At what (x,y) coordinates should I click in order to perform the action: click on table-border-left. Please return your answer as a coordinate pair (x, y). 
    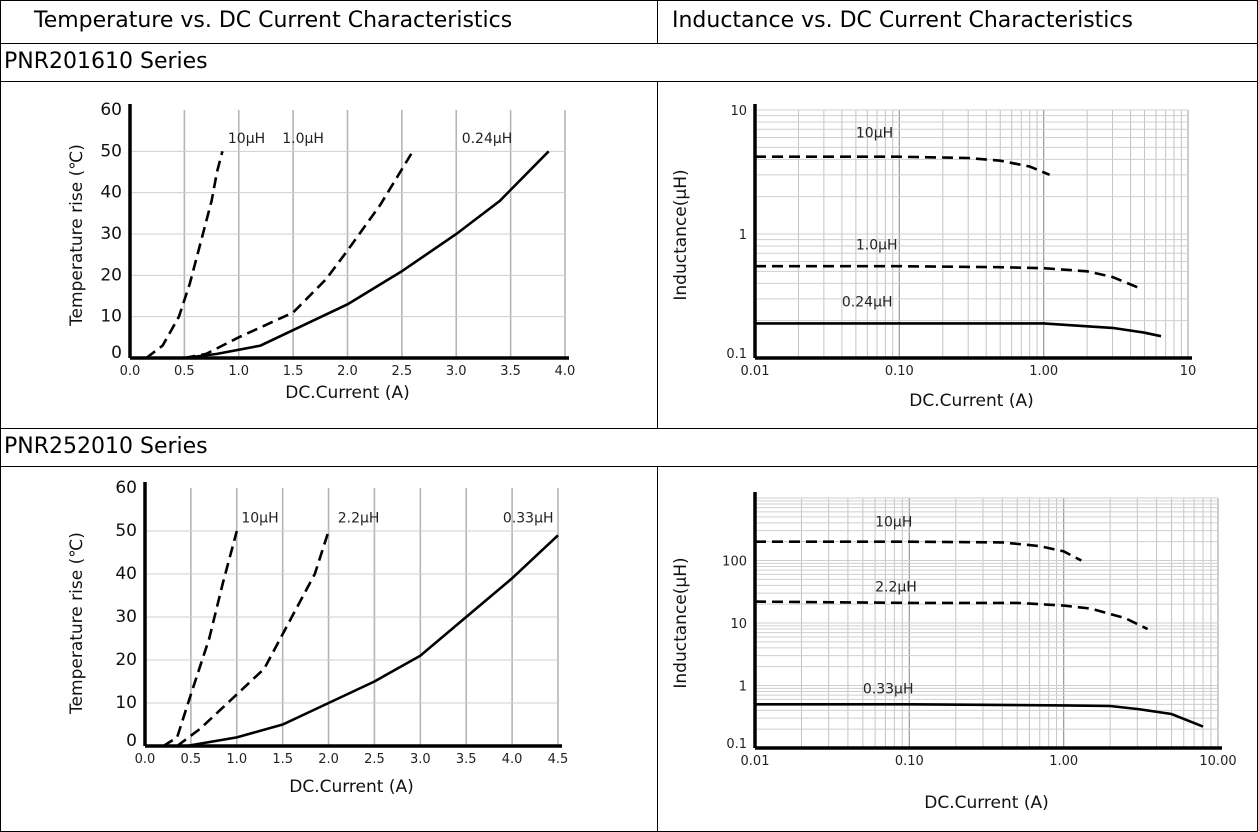
    Looking at the image, I should click on (0, 416).